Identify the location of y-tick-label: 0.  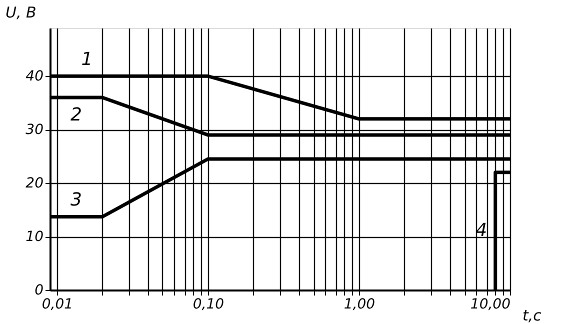
(39, 290).